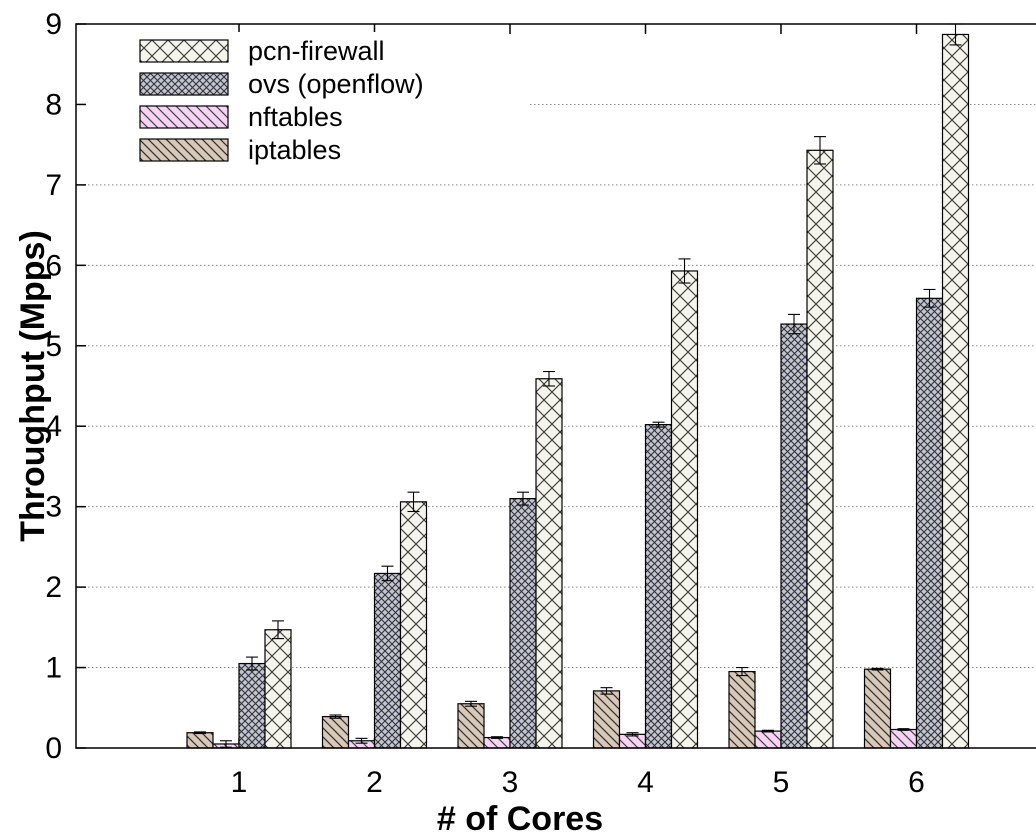 This screenshot has width=1036, height=840. What do you see at coordinates (336, 84) in the screenshot?
I see `legend-label: ovs (openflow)` at bounding box center [336, 84].